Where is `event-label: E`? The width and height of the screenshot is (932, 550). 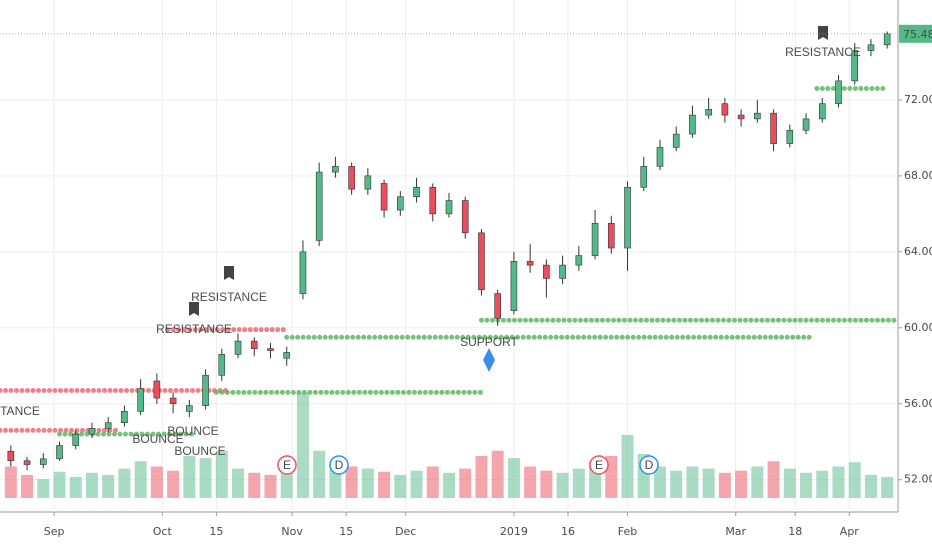
event-label: E is located at coordinates (287, 465).